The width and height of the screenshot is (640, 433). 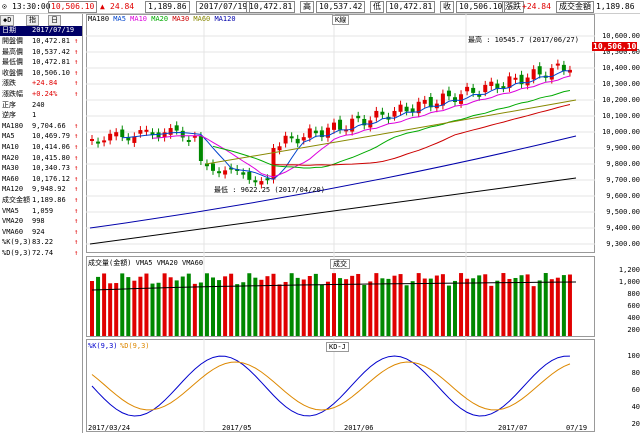 What do you see at coordinates (621, 116) in the screenshot?
I see `price-tick-label: 10,100.00` at bounding box center [621, 116].